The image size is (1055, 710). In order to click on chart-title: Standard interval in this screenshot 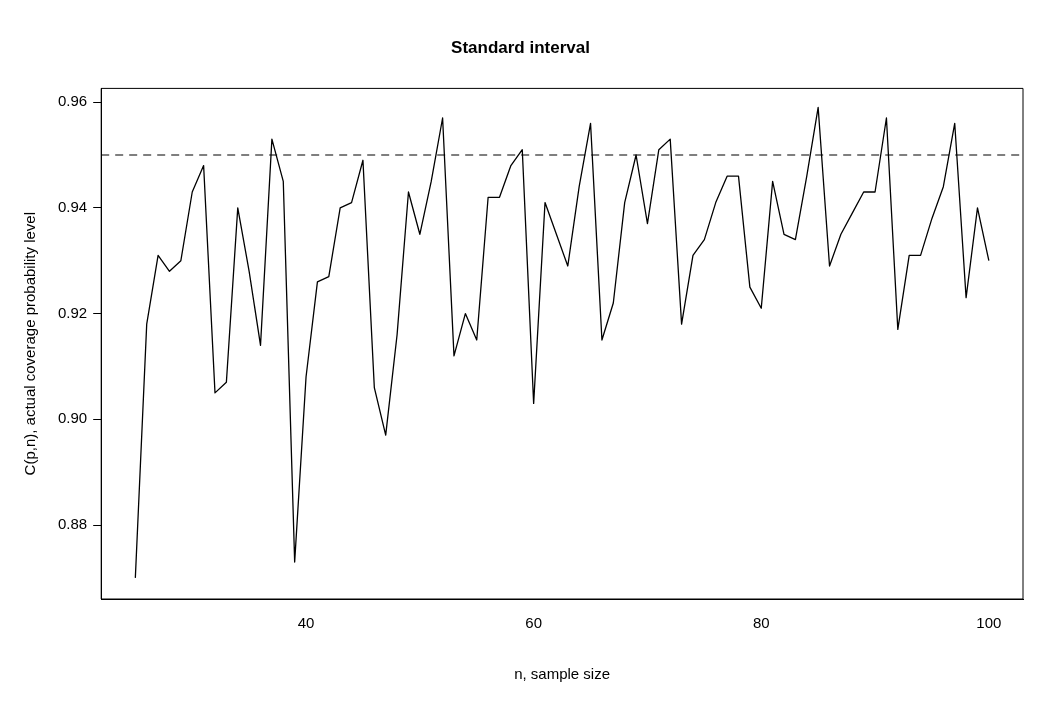, I will do `click(520, 47)`.